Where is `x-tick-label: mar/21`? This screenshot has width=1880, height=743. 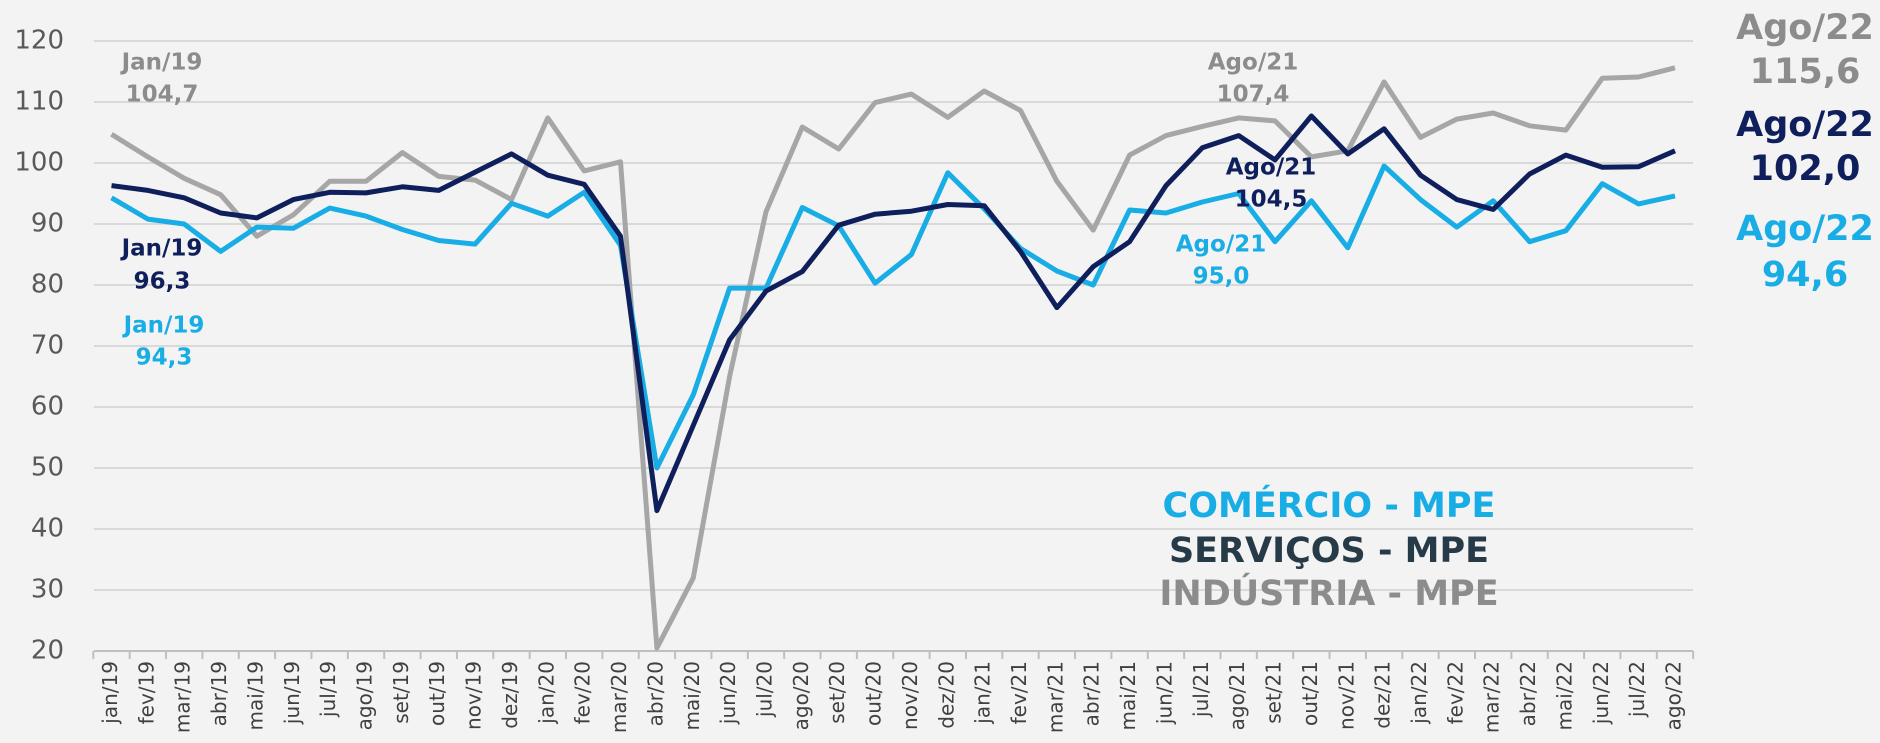 x-tick-label: mar/21 is located at coordinates (1055, 697).